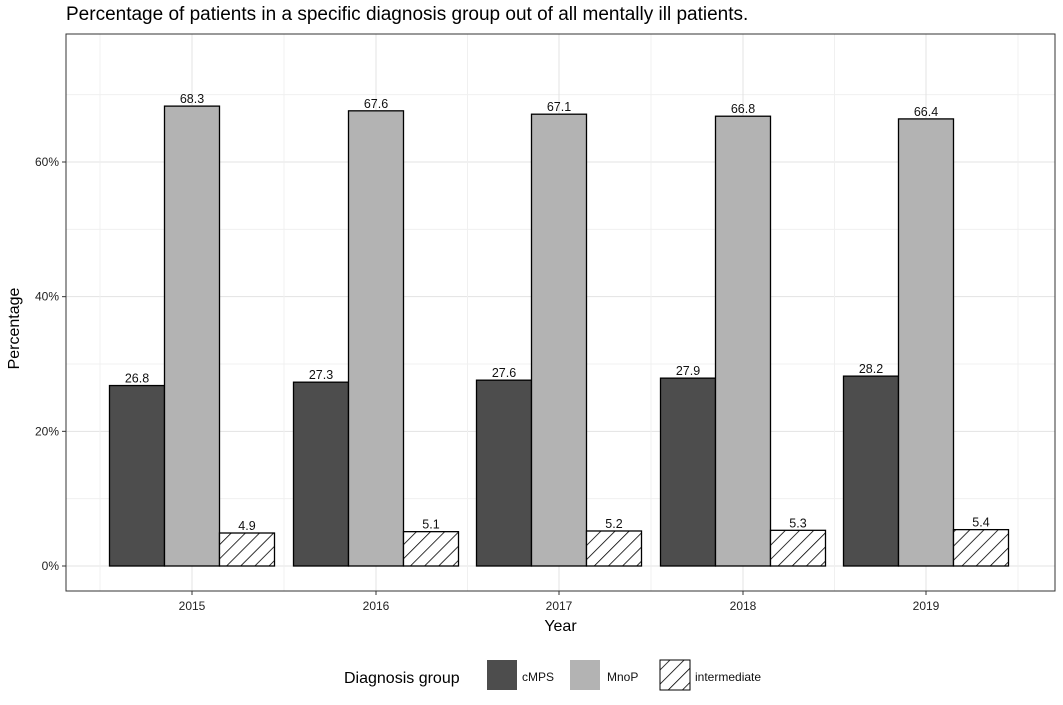 This screenshot has height=705, width=1063. What do you see at coordinates (51, 566) in the screenshot?
I see `y-tick-label: 0%` at bounding box center [51, 566].